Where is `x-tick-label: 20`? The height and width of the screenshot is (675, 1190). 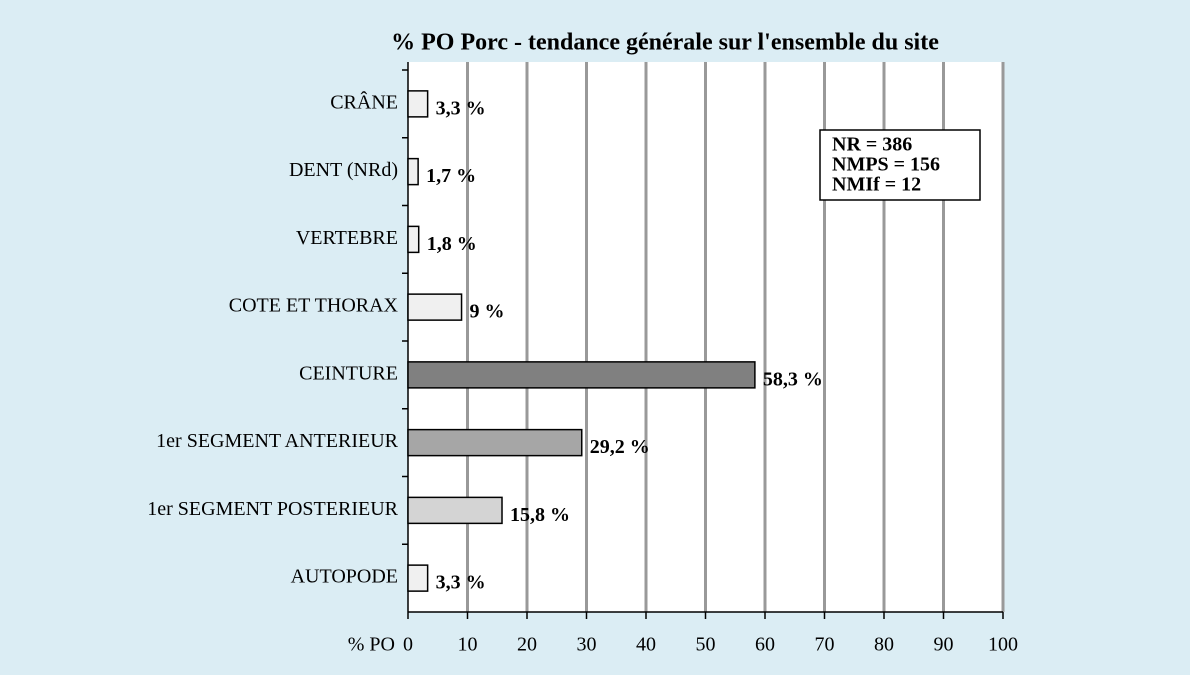
x-tick-label: 20 is located at coordinates (527, 645).